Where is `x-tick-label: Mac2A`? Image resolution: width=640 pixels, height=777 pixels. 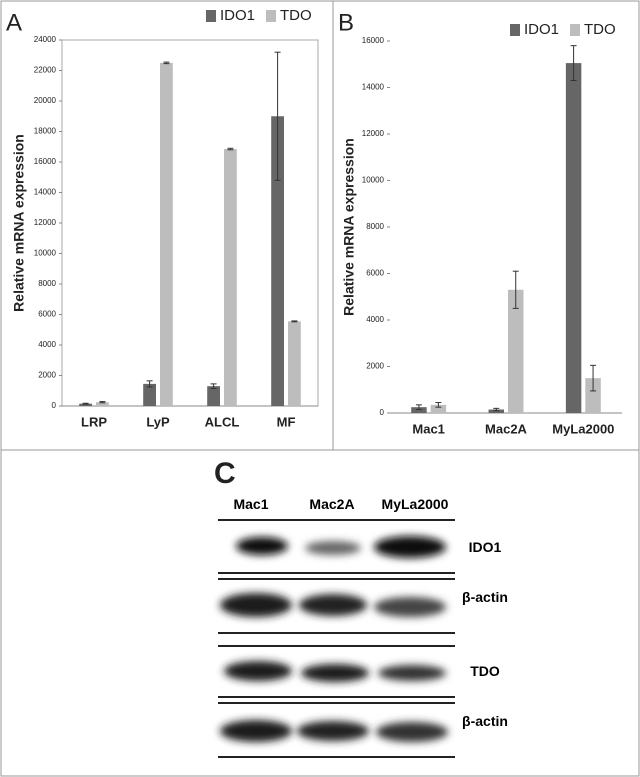 x-tick-label: Mac2A is located at coordinates (506, 428).